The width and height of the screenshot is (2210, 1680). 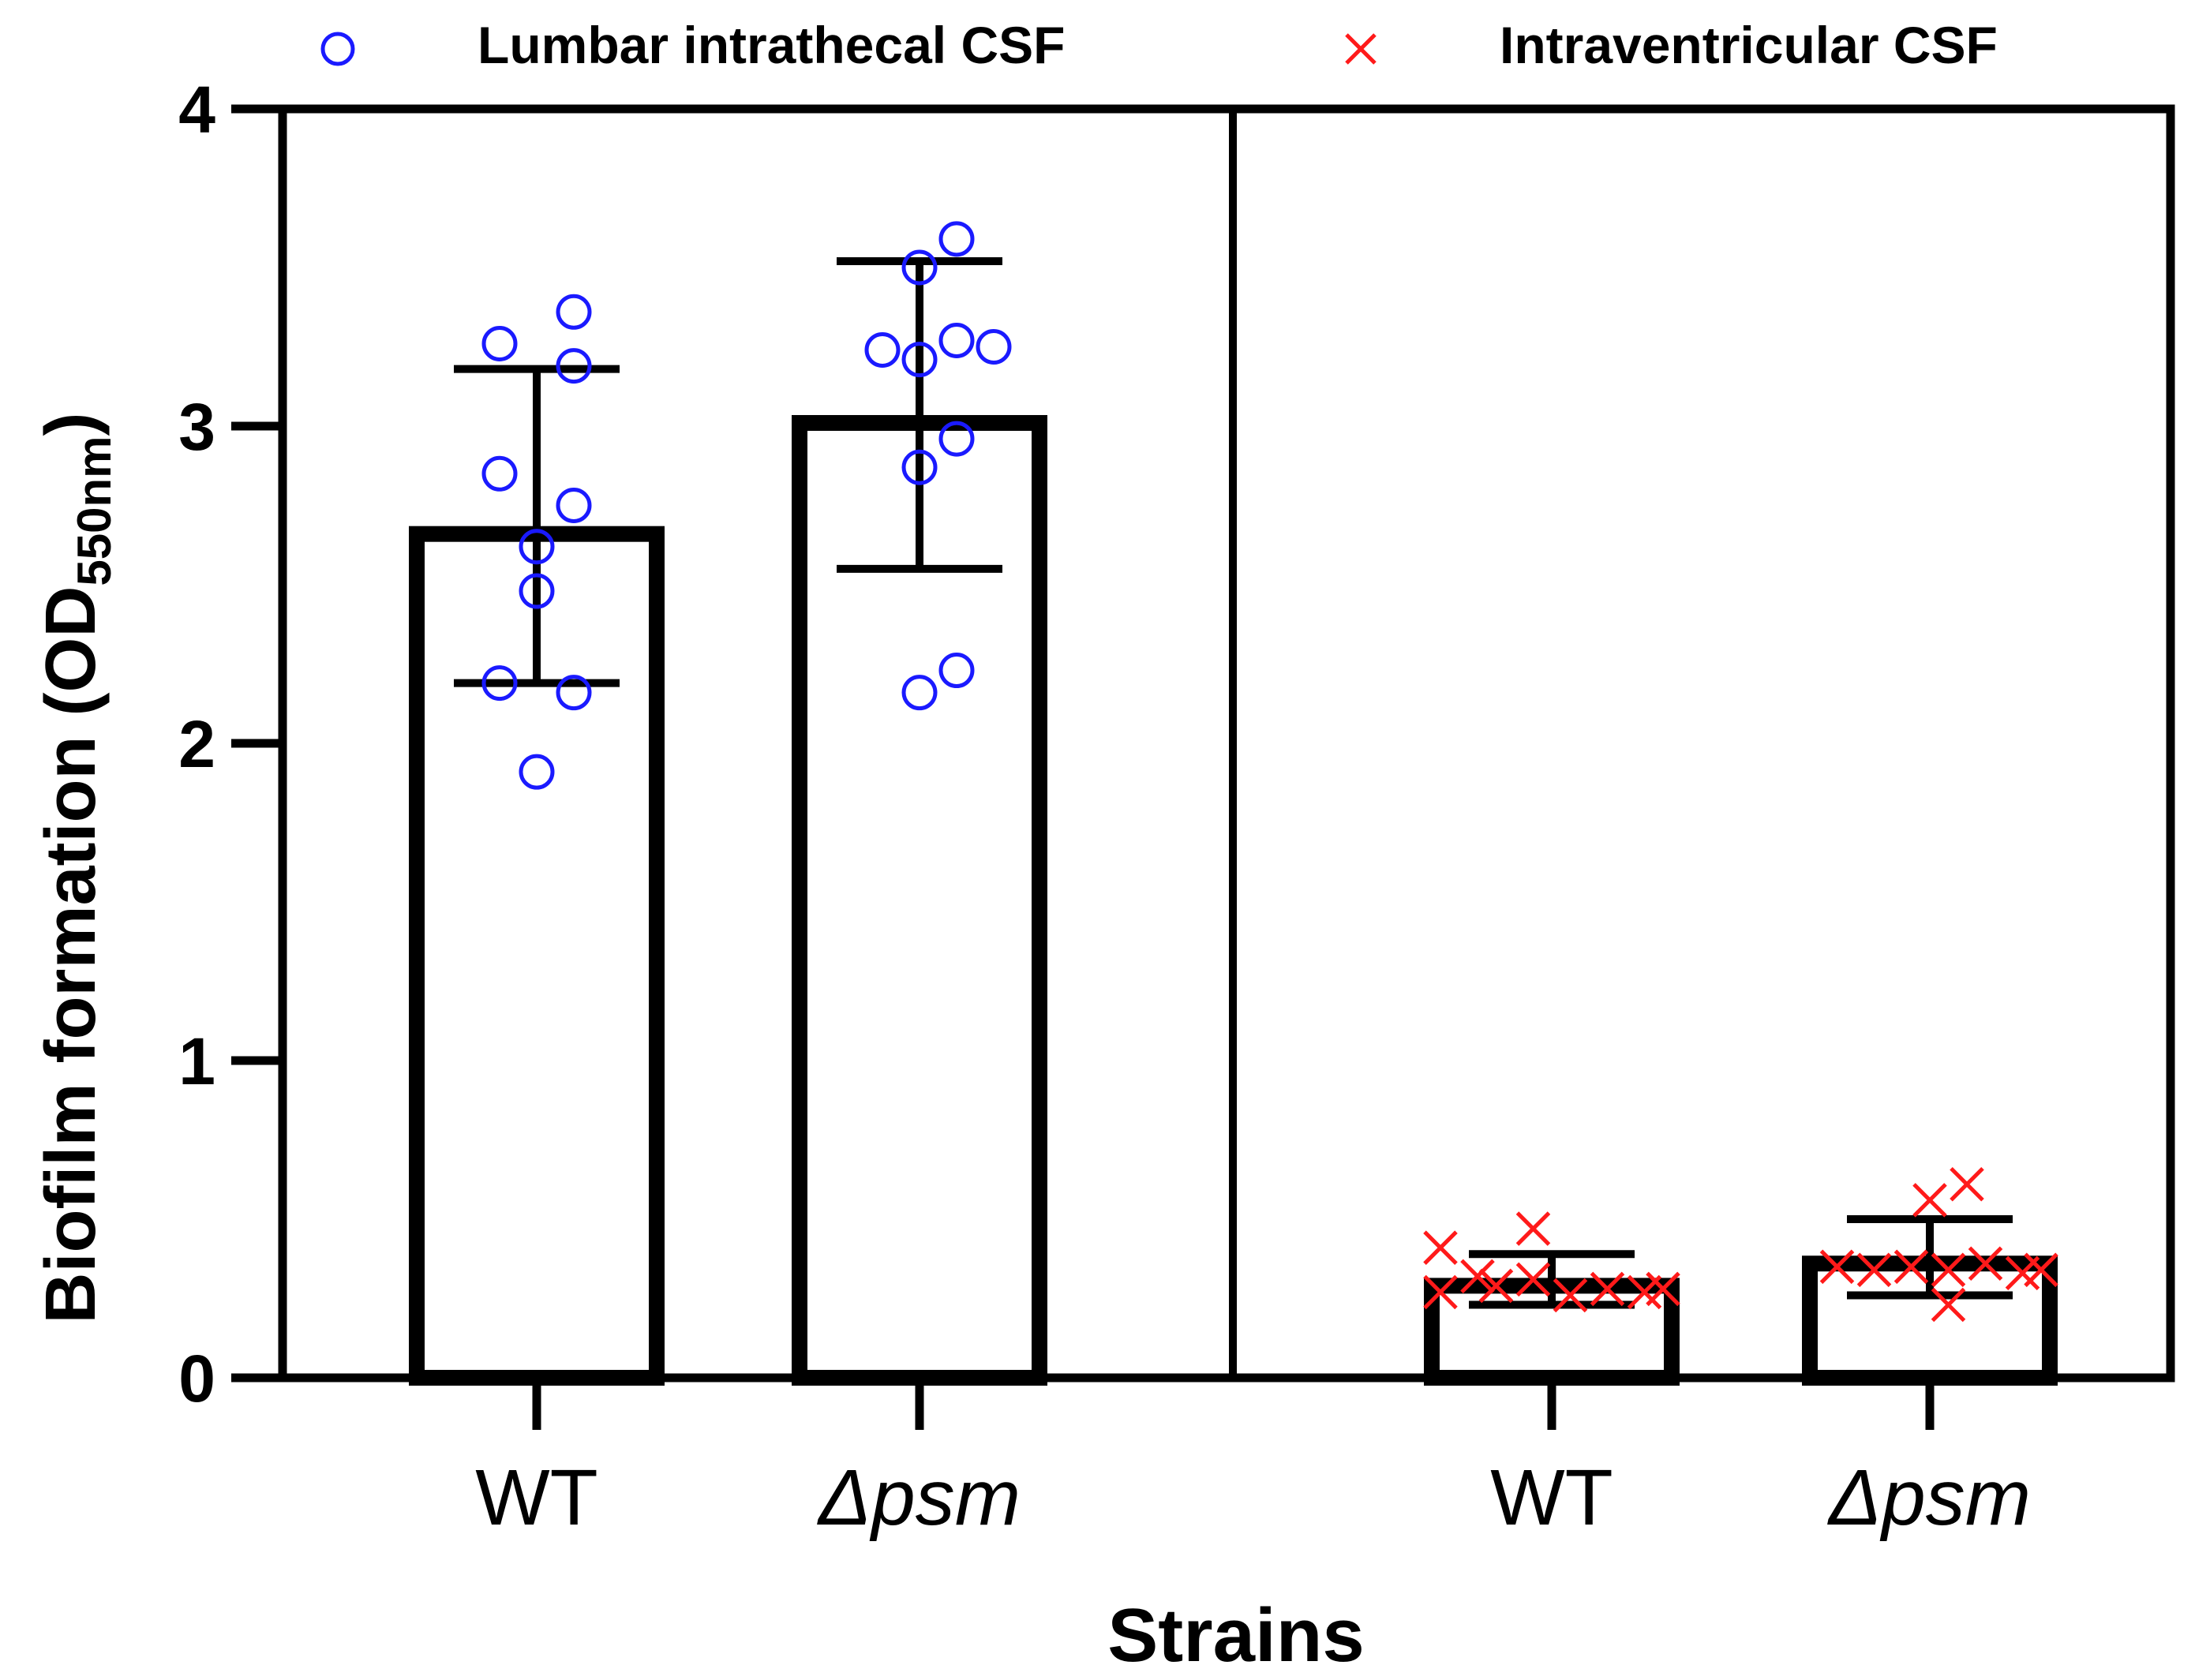 What do you see at coordinates (771, 45) in the screenshot?
I see `legend-label-lumbar: Lumbar intrathecal CSF` at bounding box center [771, 45].